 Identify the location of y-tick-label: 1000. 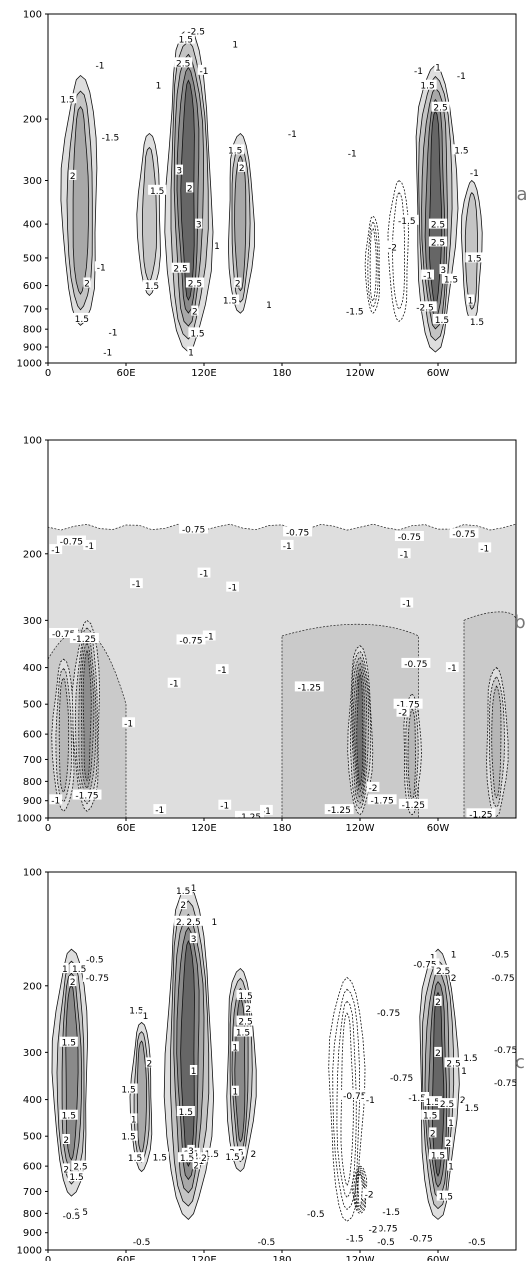
(29, 819).